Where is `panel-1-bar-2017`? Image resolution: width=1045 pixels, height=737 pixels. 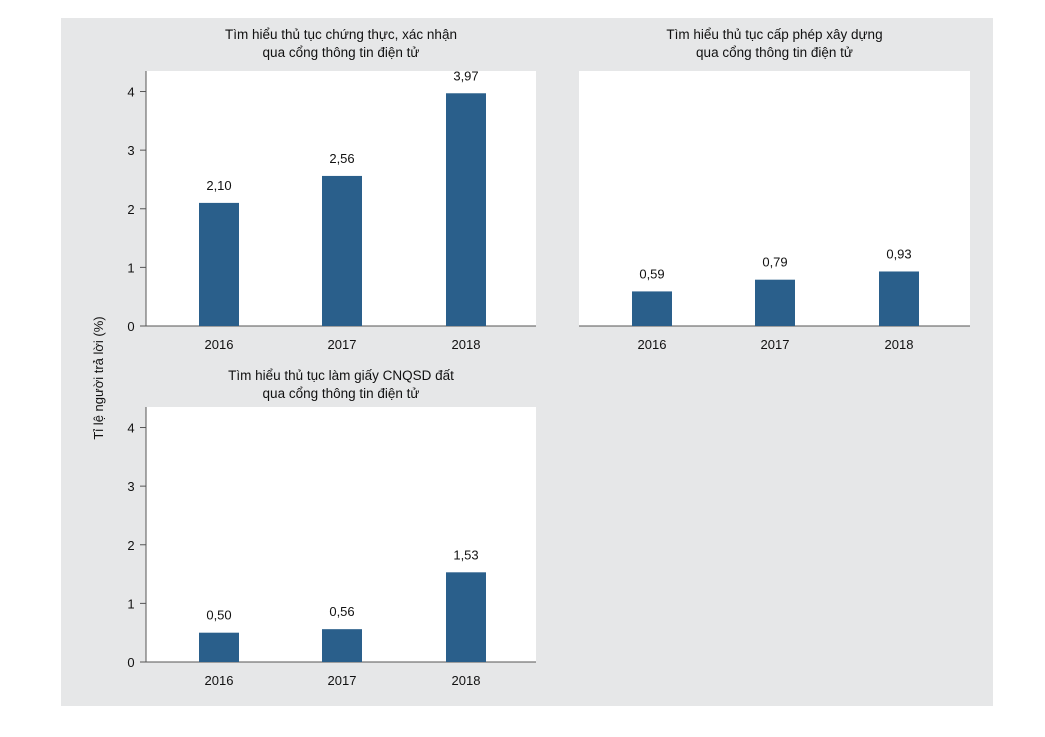 panel-1-bar-2017 is located at coordinates (342, 250).